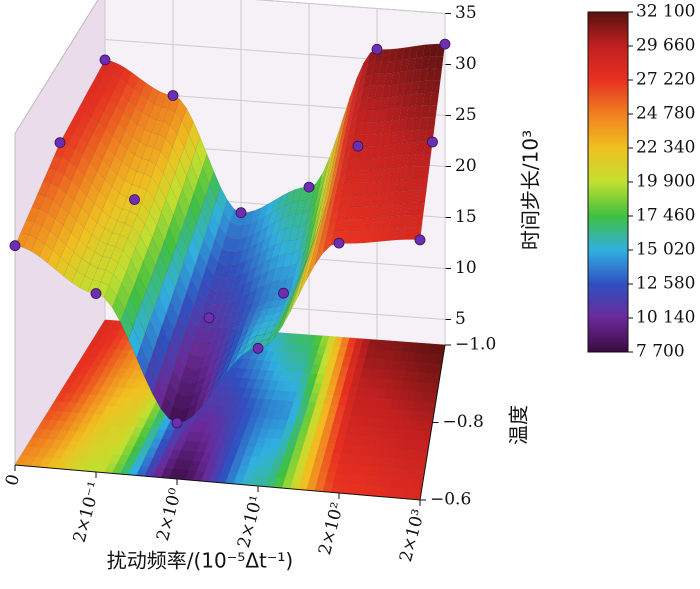 The width and height of the screenshot is (700, 589). I want to click on colorbar, so click(608, 182).